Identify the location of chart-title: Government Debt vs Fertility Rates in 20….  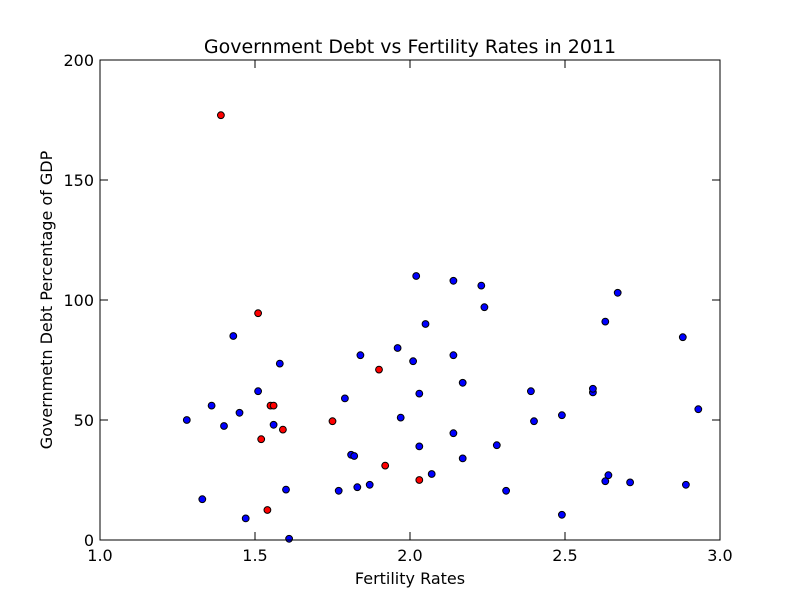
(410, 47).